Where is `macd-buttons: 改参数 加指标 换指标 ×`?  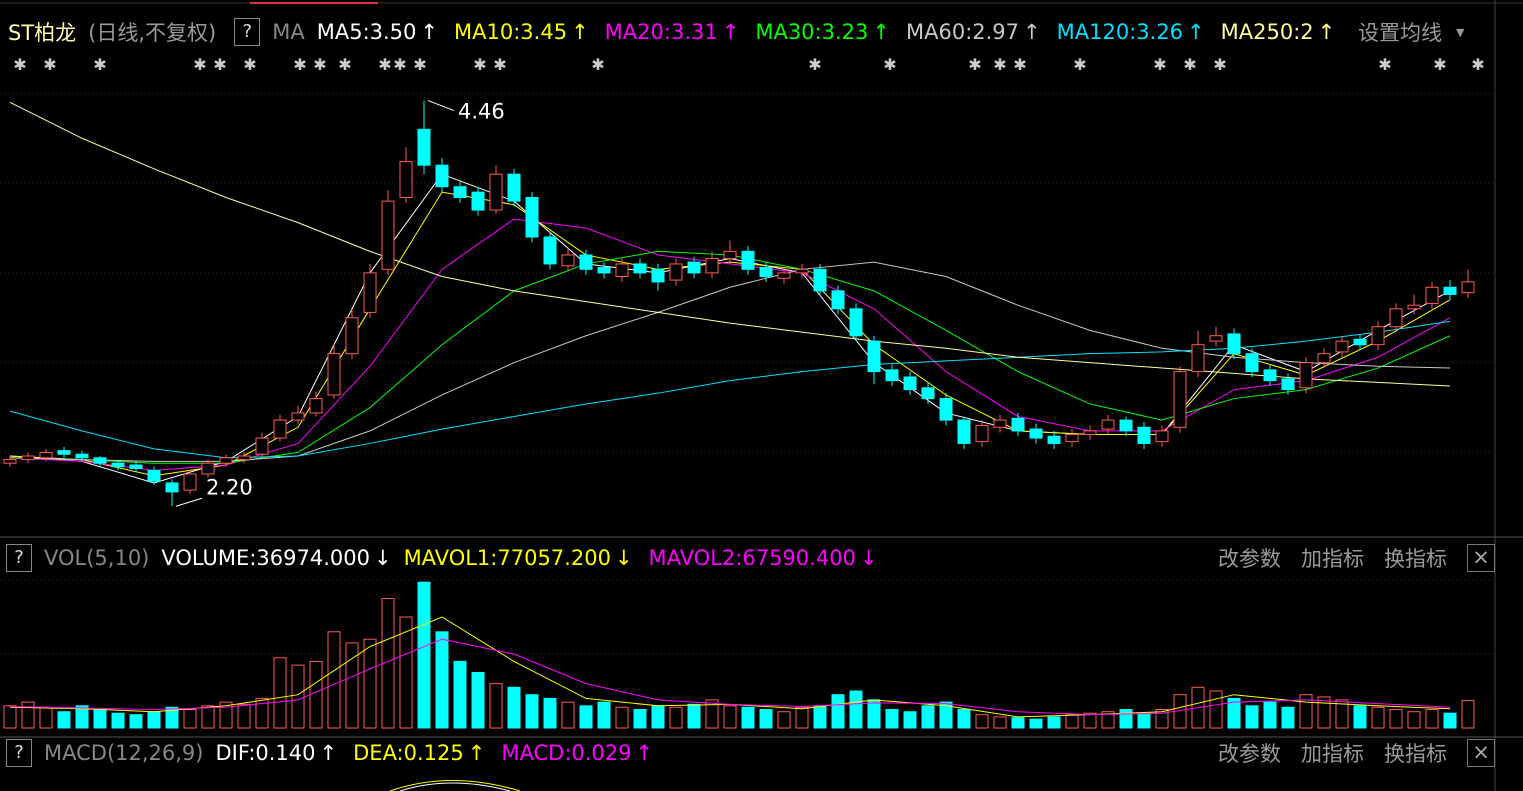 macd-buttons: 改参数 加指标 换指标 × is located at coordinates (1356, 753).